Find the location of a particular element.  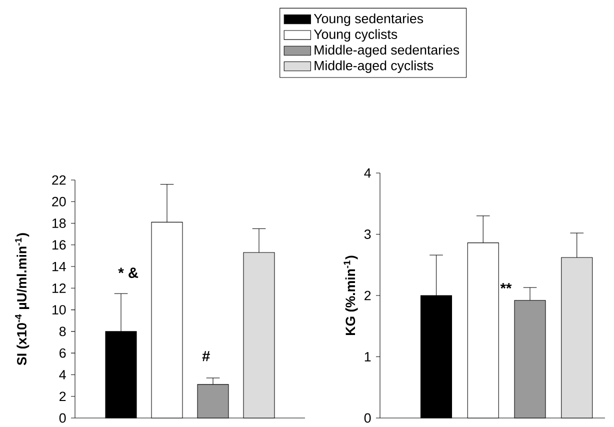

y-tick-label: 18 is located at coordinates (59, 223).